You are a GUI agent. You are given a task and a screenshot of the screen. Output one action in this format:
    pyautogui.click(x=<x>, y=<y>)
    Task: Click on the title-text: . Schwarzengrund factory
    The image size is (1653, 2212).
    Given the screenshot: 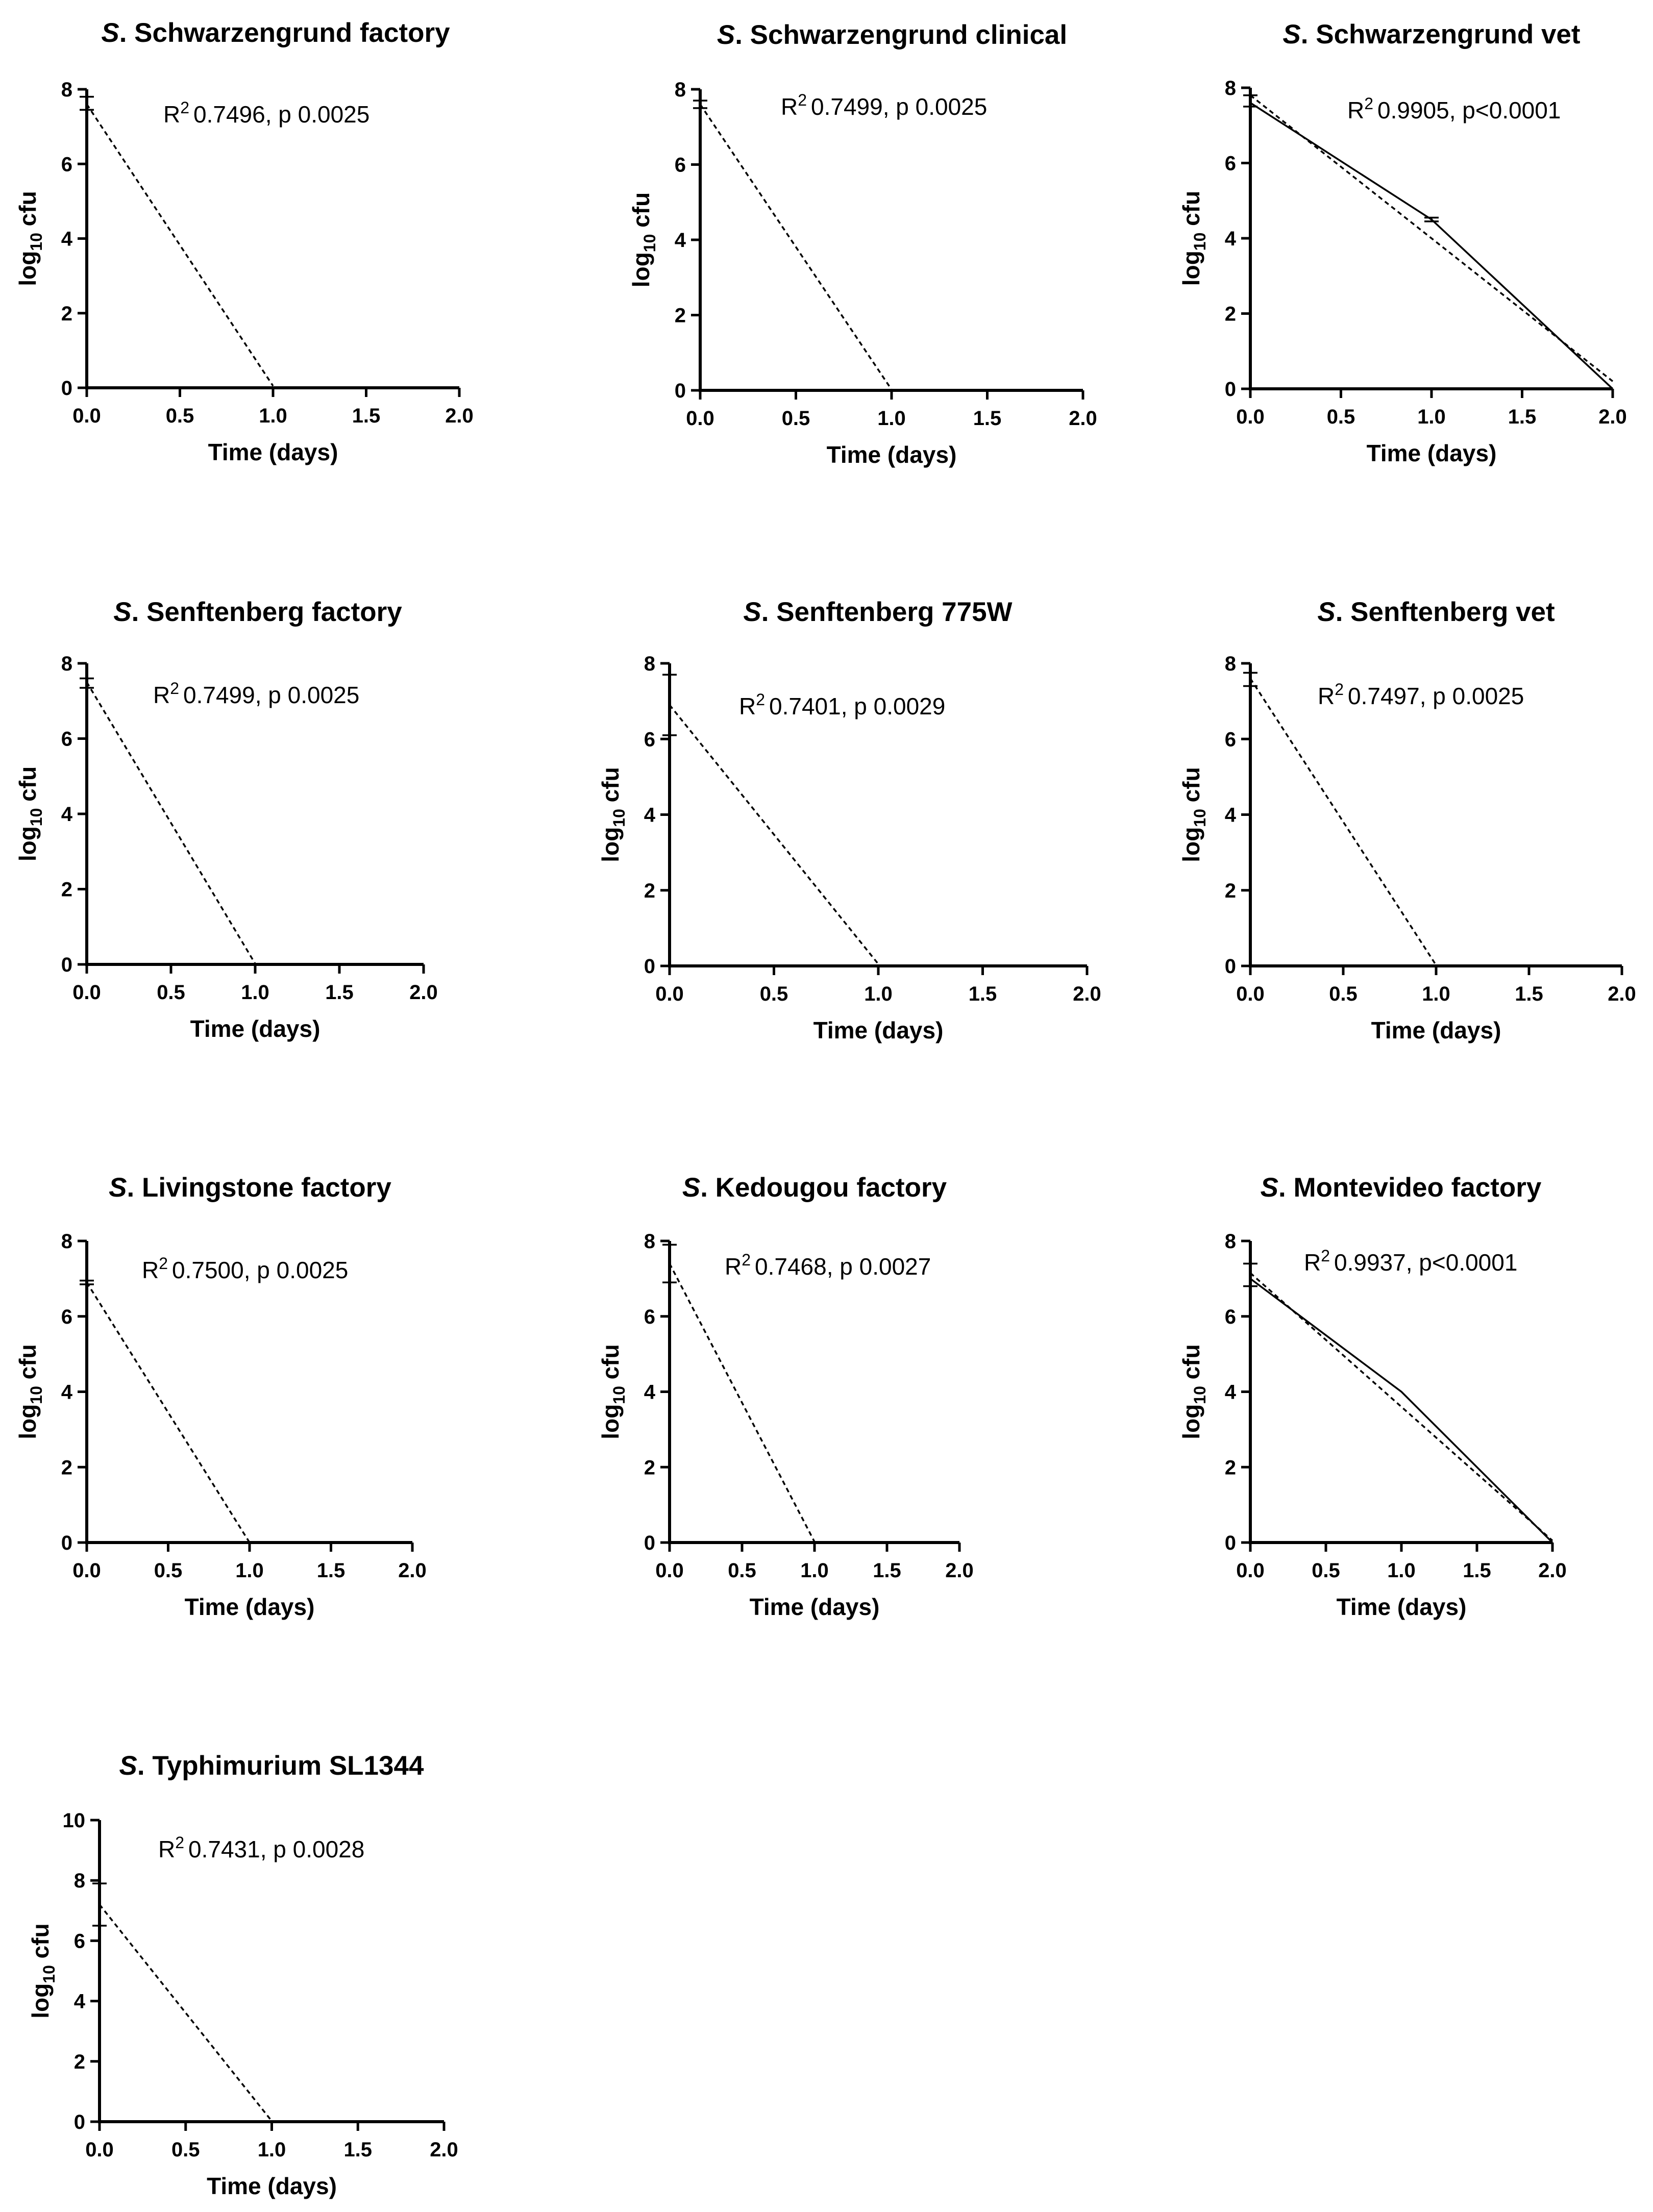 What is the action you would take?
    pyautogui.click(x=284, y=33)
    